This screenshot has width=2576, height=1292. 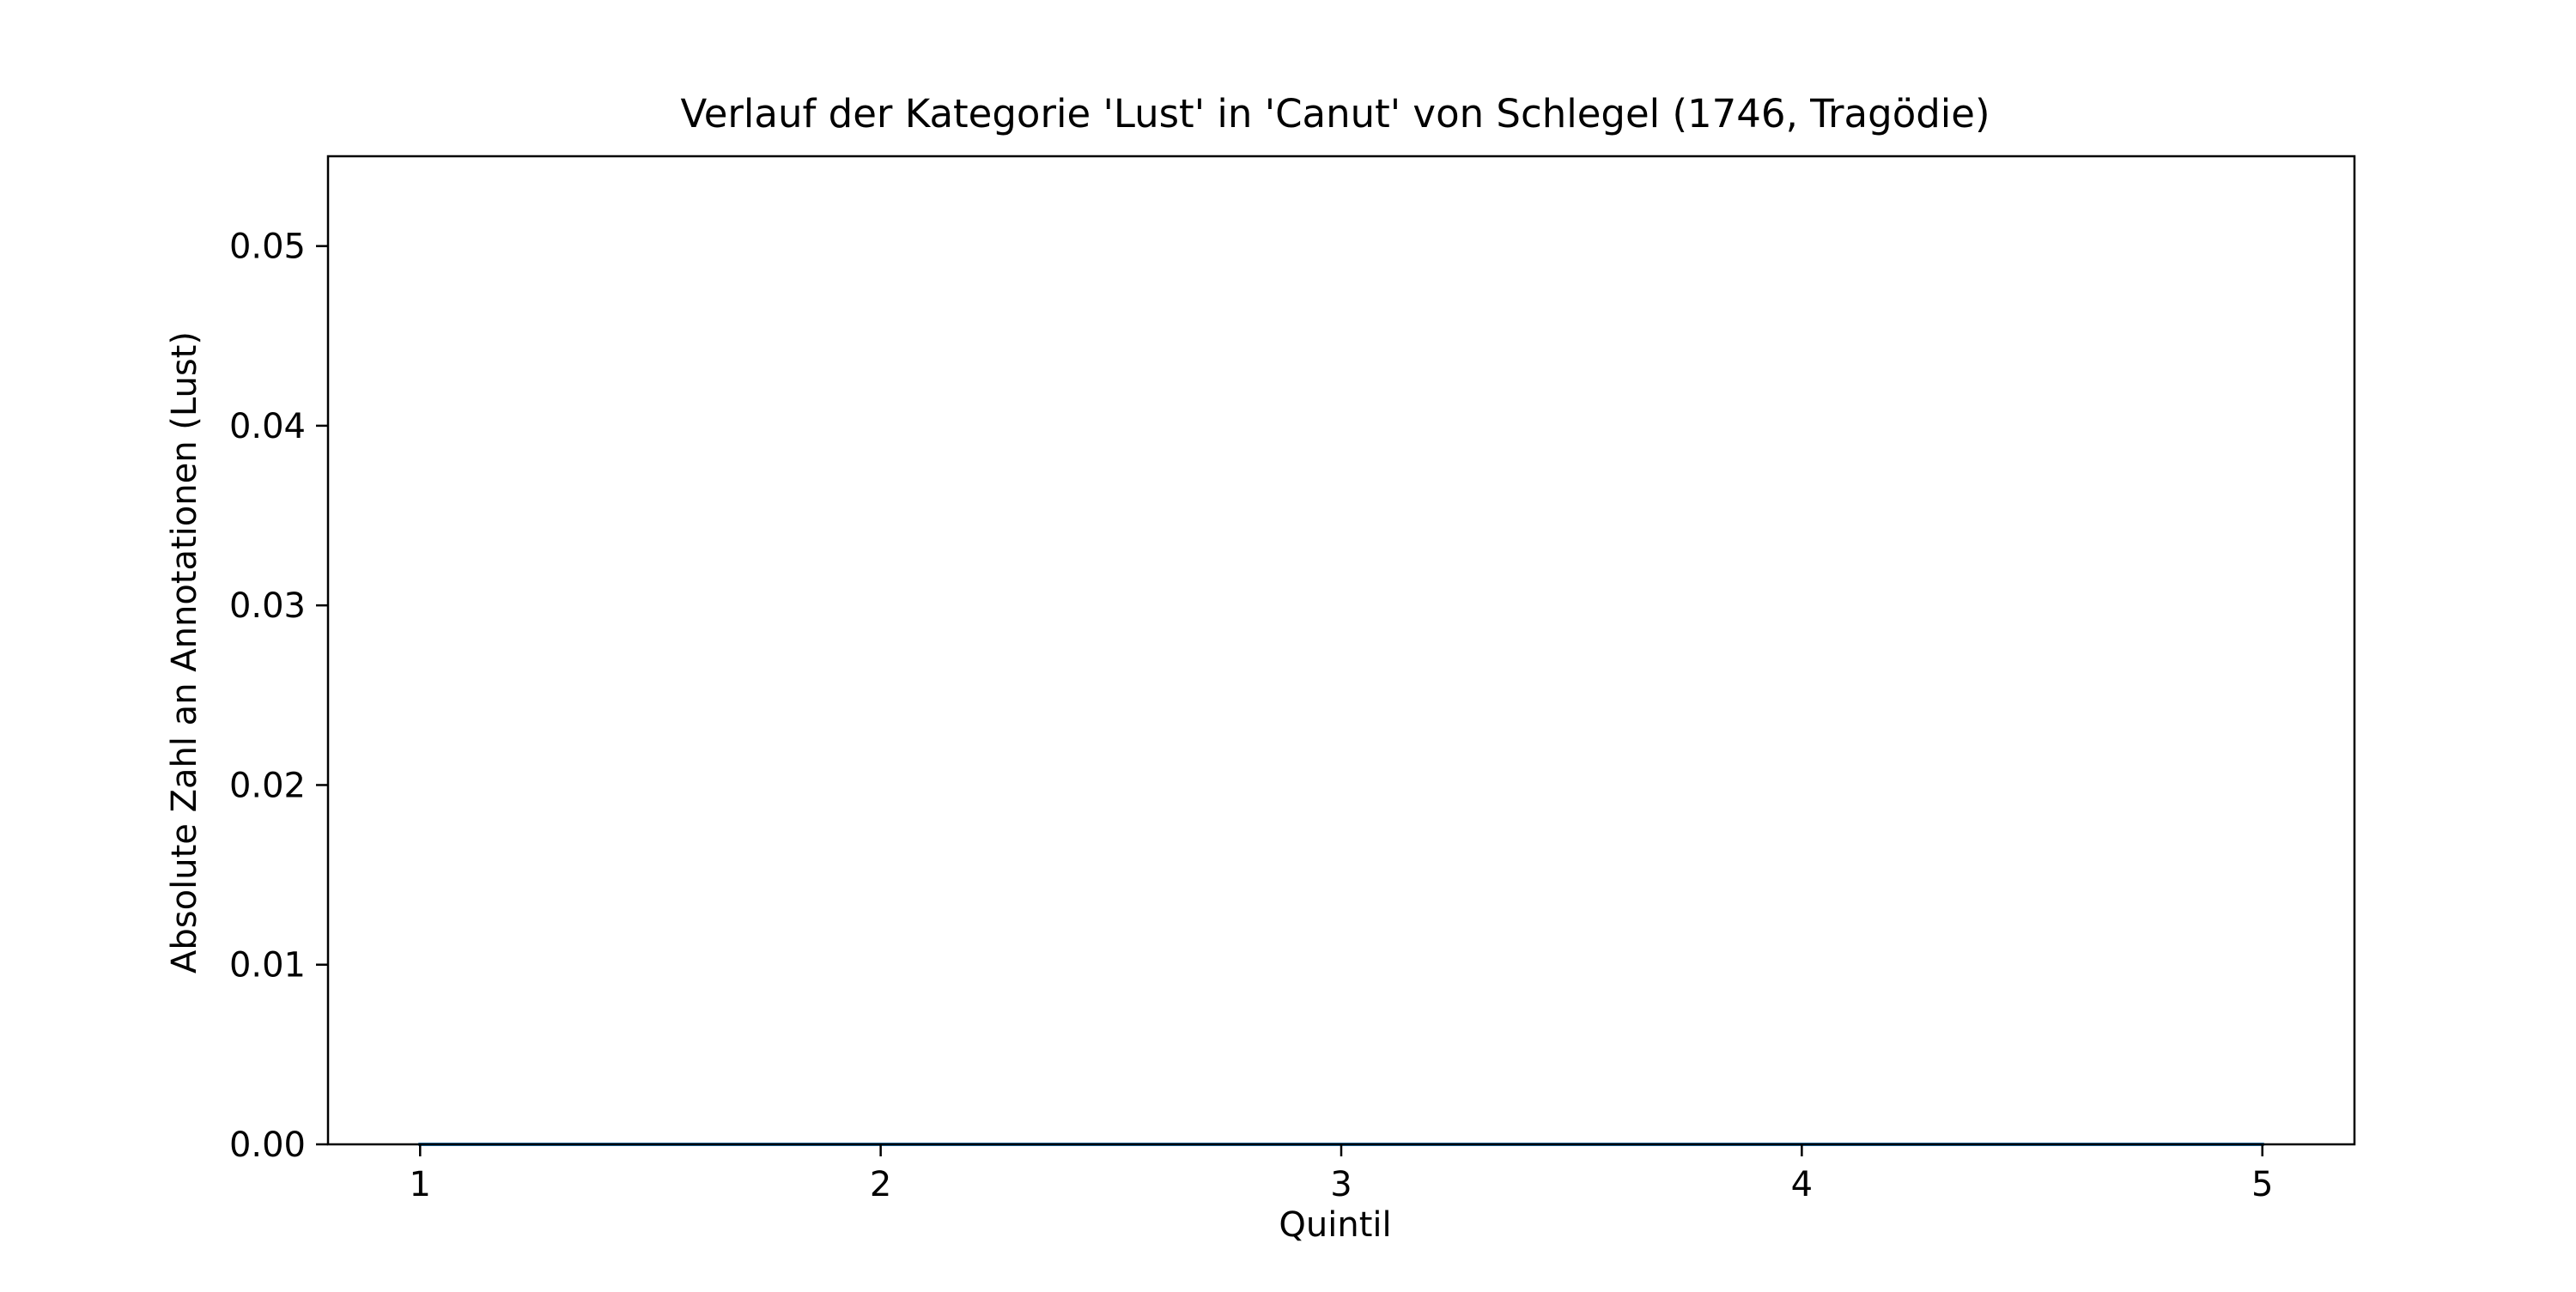 What do you see at coordinates (268, 785) in the screenshot?
I see `y-tick-label: 0.02` at bounding box center [268, 785].